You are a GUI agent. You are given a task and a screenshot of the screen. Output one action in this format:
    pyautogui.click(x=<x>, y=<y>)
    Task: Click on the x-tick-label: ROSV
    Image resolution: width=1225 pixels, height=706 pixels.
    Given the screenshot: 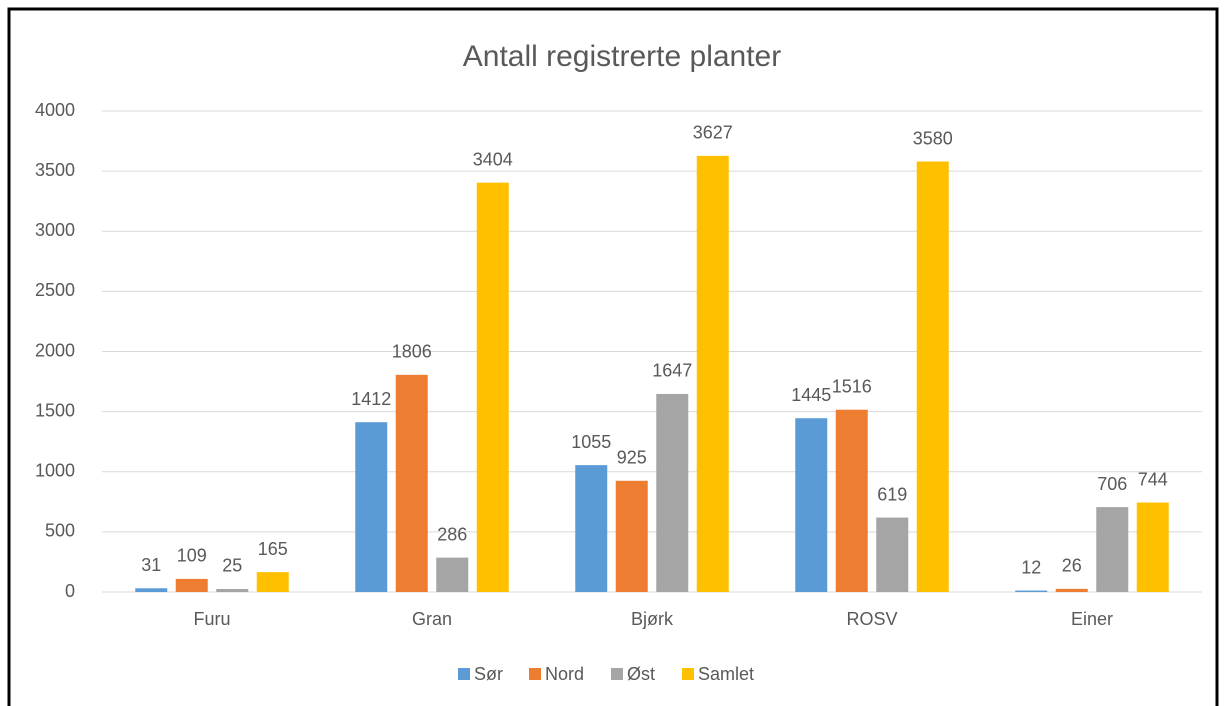 What is the action you would take?
    pyautogui.click(x=871, y=619)
    